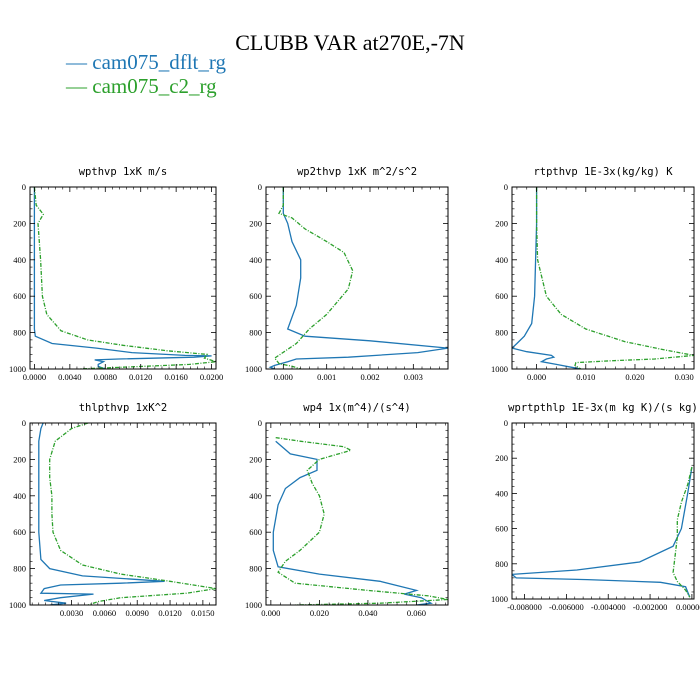 The height and width of the screenshot is (700, 700). What do you see at coordinates (356, 408) in the screenshot?
I see `chart-title: wp4 1x(m^4)/(s^4)` at bounding box center [356, 408].